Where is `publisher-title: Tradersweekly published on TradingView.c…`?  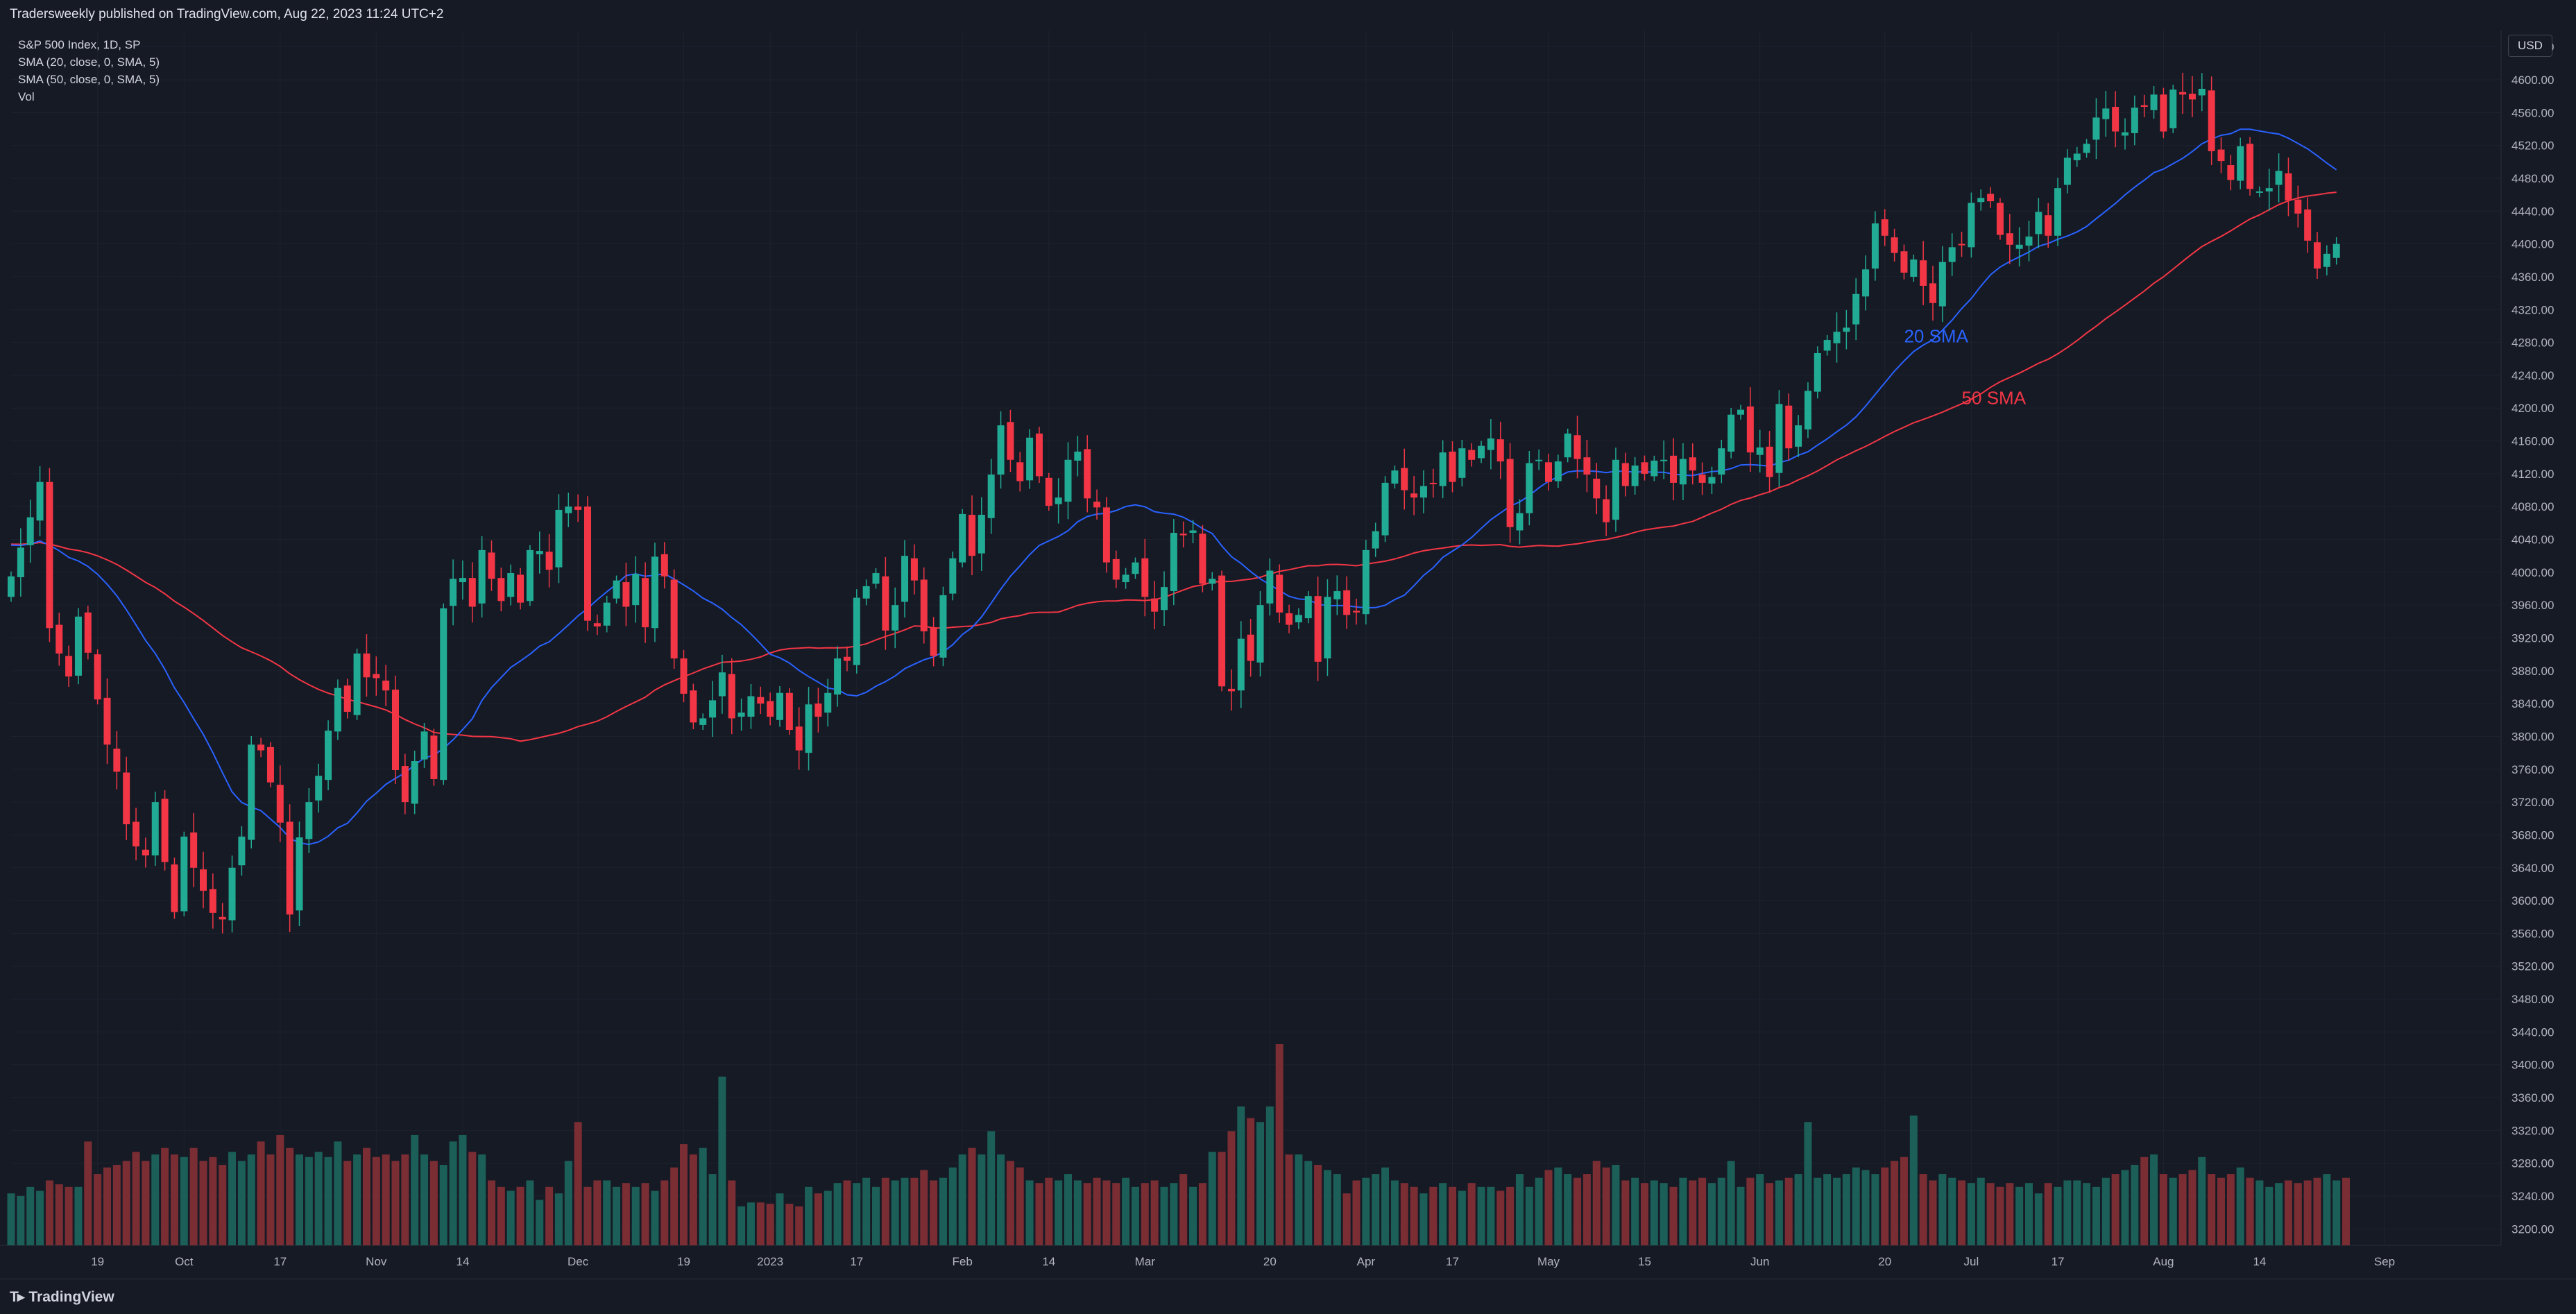 publisher-title: Tradersweekly published on TradingView.c… is located at coordinates (227, 14).